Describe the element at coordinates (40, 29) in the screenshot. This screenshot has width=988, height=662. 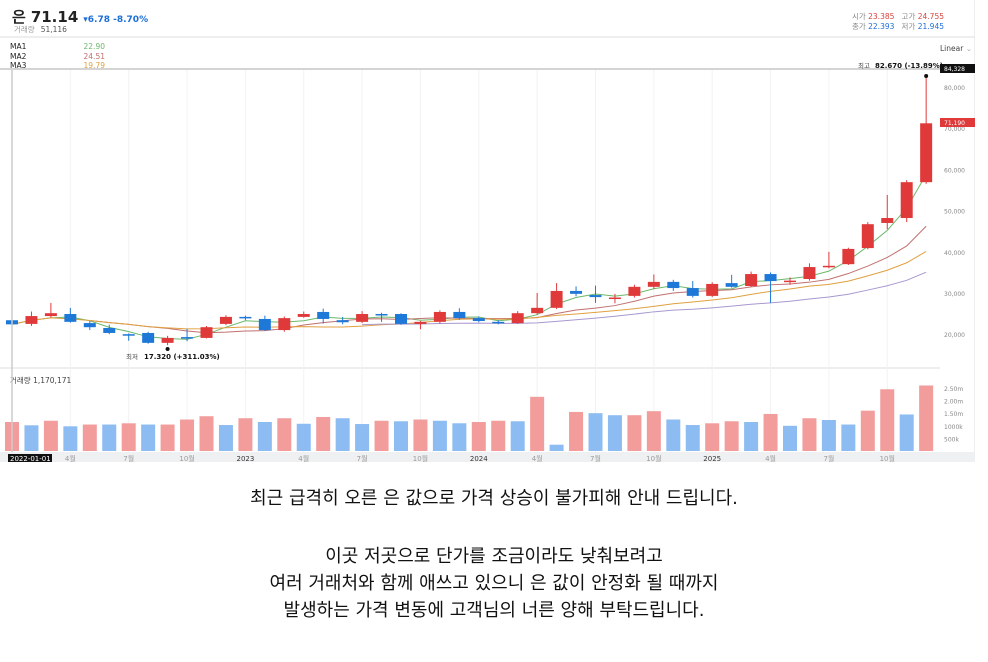
I see `volume-readout: 거래량 51,116` at that location.